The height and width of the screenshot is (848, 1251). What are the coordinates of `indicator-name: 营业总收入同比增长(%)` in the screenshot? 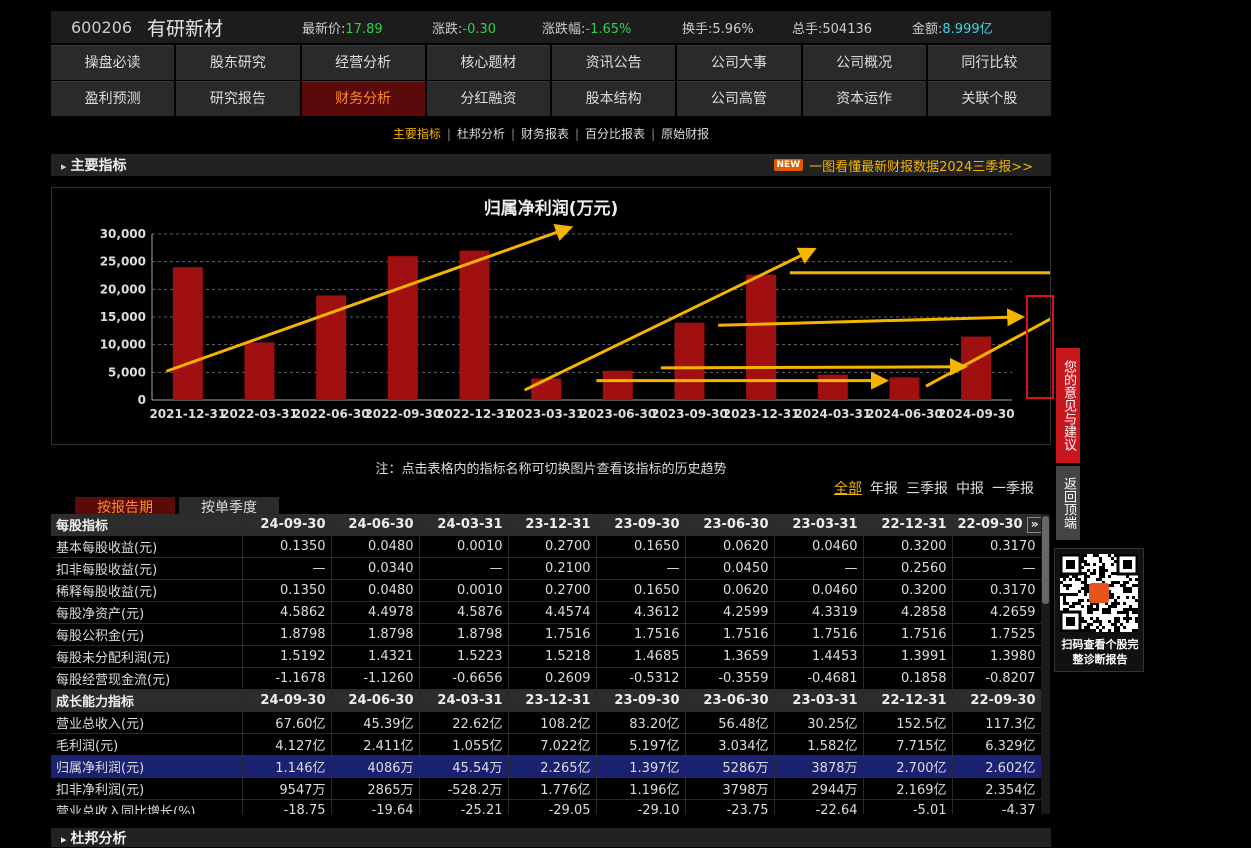 It's located at (147, 806).